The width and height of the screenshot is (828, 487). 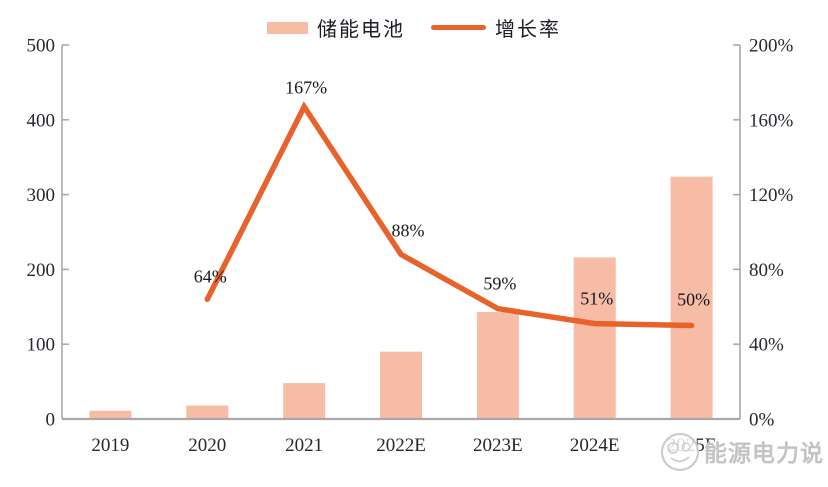 I want to click on left-axis-tick-label: 0, so click(x=51, y=420).